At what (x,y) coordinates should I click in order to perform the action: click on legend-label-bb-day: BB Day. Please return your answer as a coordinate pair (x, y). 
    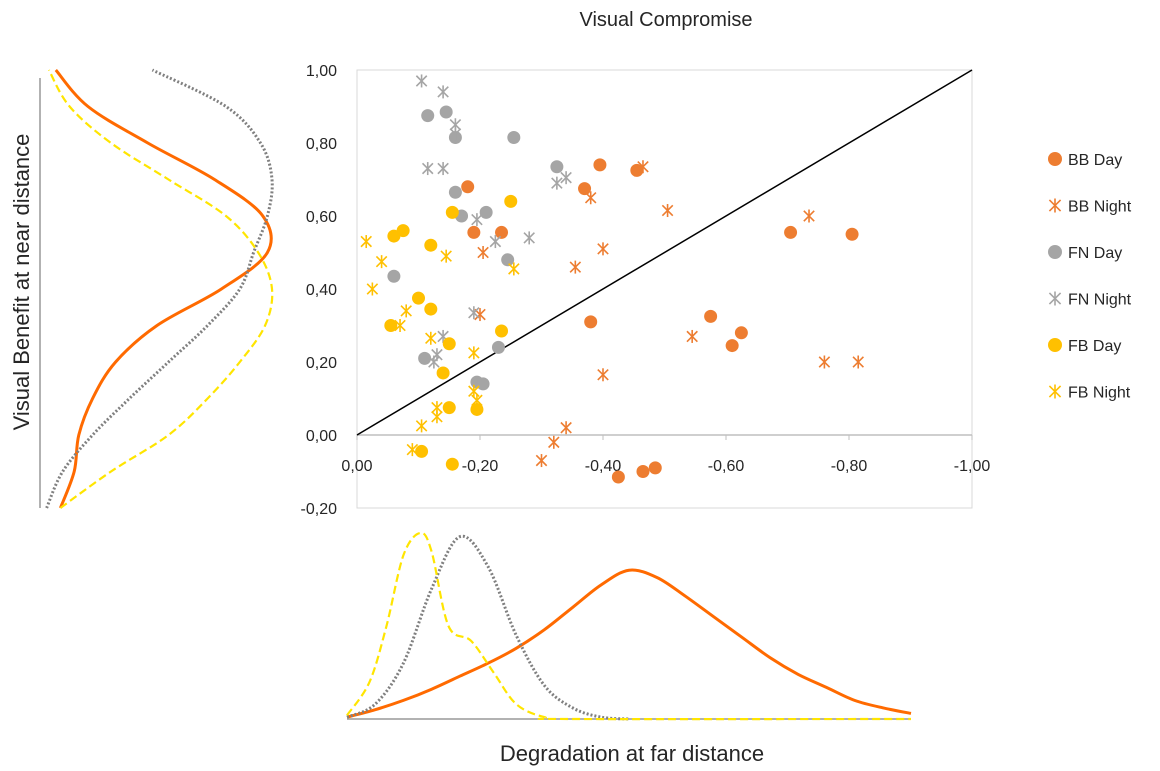
    Looking at the image, I should click on (1095, 160).